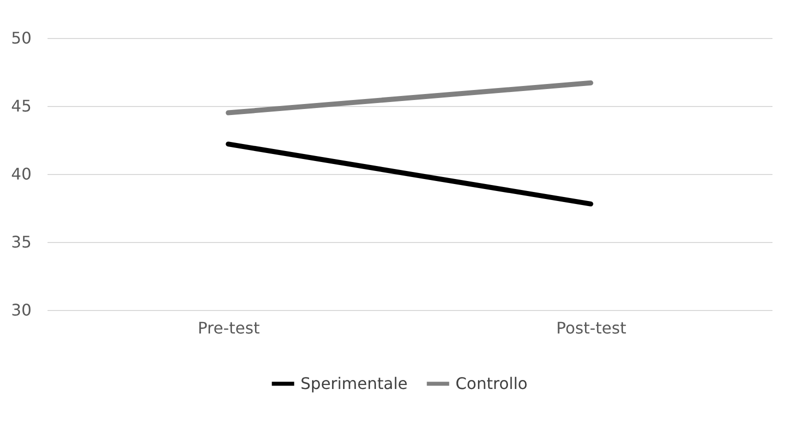 This screenshot has height=431, width=794. What do you see at coordinates (21, 242) in the screenshot?
I see `y-tick-label: 35` at bounding box center [21, 242].